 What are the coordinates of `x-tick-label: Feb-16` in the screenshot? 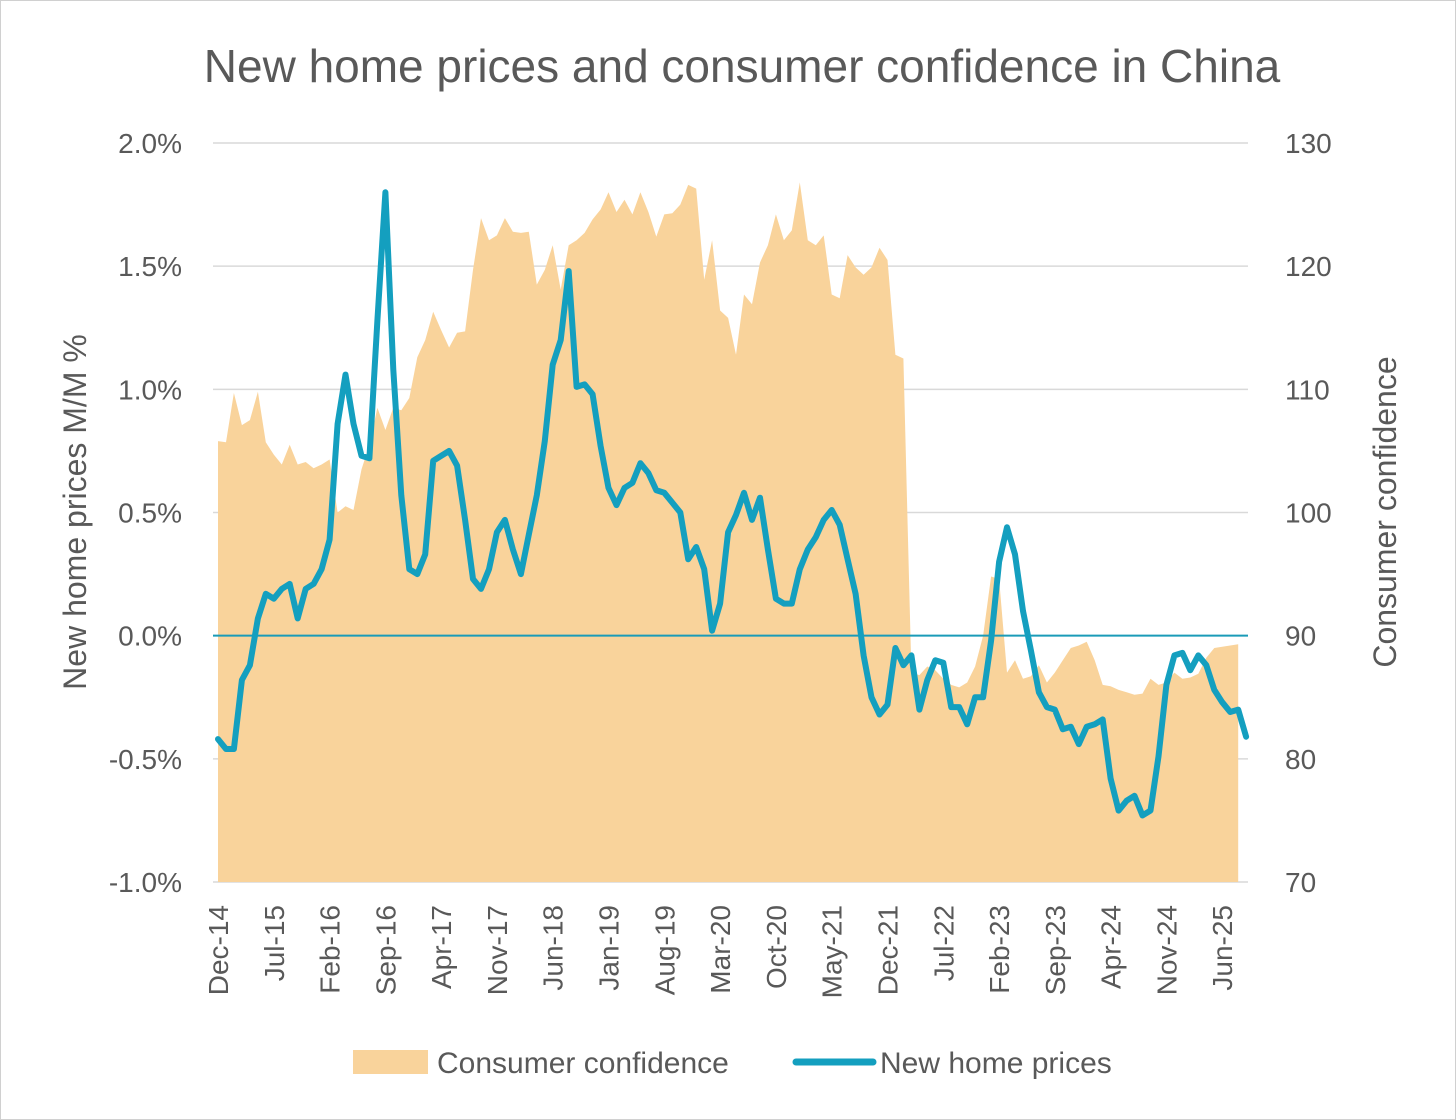 It's located at (330, 949).